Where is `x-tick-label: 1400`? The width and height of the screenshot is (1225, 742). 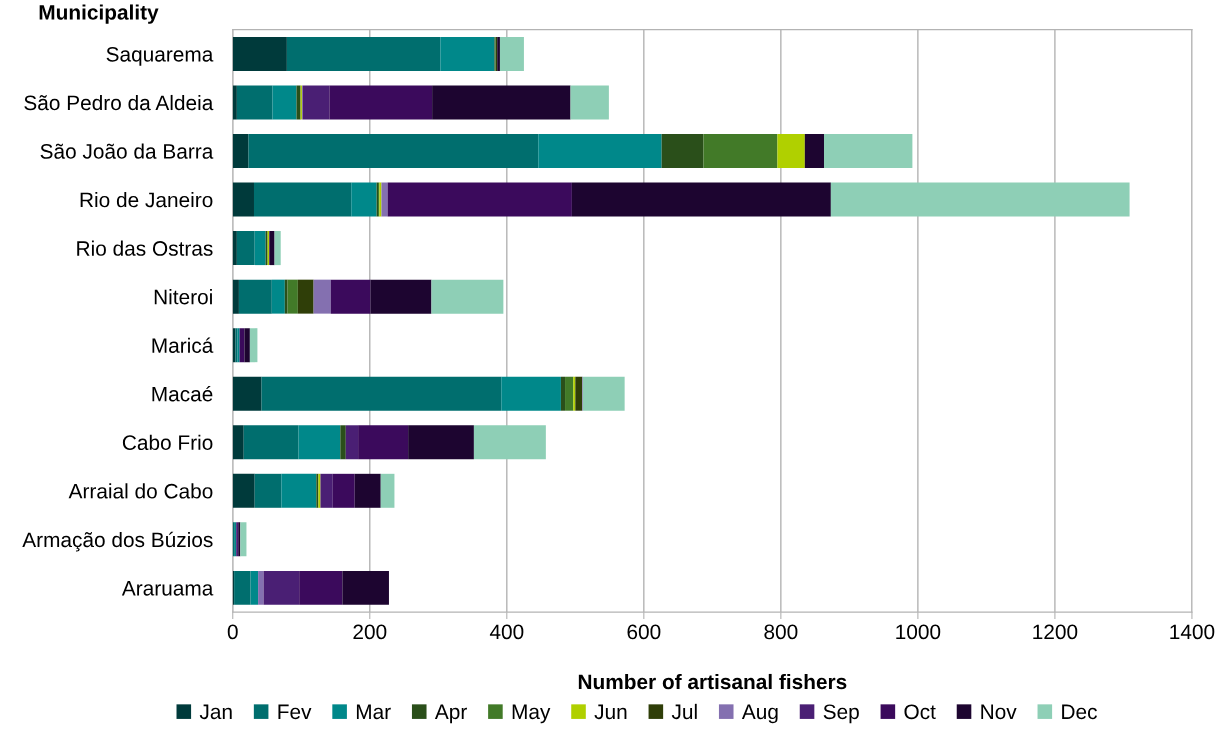
x-tick-label: 1400 is located at coordinates (1192, 632).